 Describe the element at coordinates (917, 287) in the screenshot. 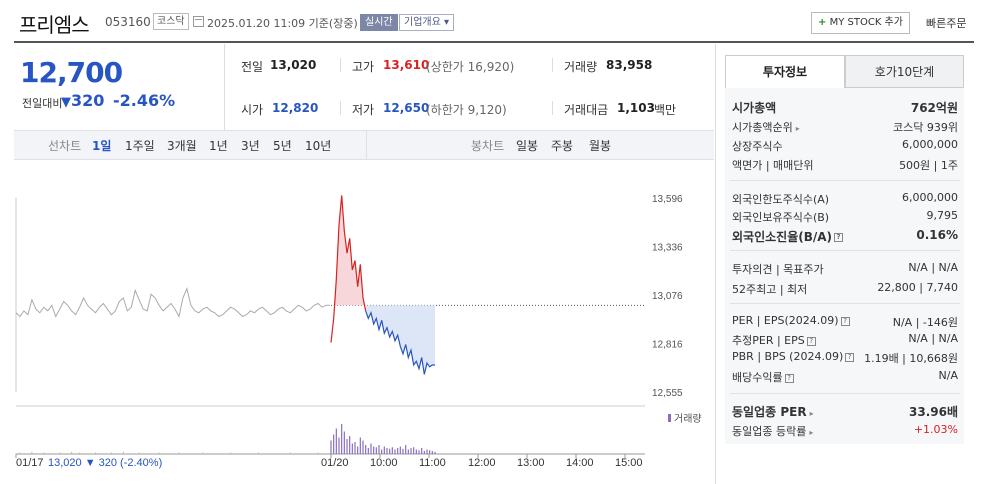

I see `week52-value: 22,800 | 7,740` at that location.